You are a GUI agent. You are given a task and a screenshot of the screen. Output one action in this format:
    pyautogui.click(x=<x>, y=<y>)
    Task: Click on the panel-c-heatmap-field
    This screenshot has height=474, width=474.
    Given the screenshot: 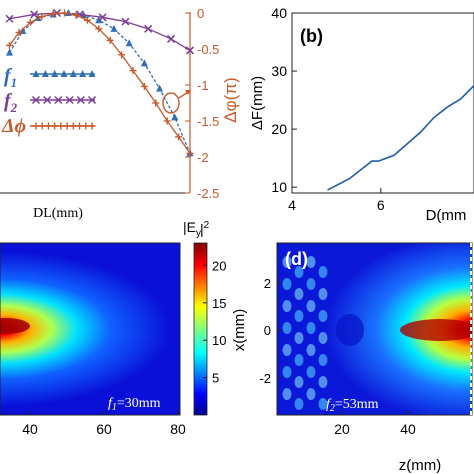 What is the action you would take?
    pyautogui.click(x=90, y=329)
    